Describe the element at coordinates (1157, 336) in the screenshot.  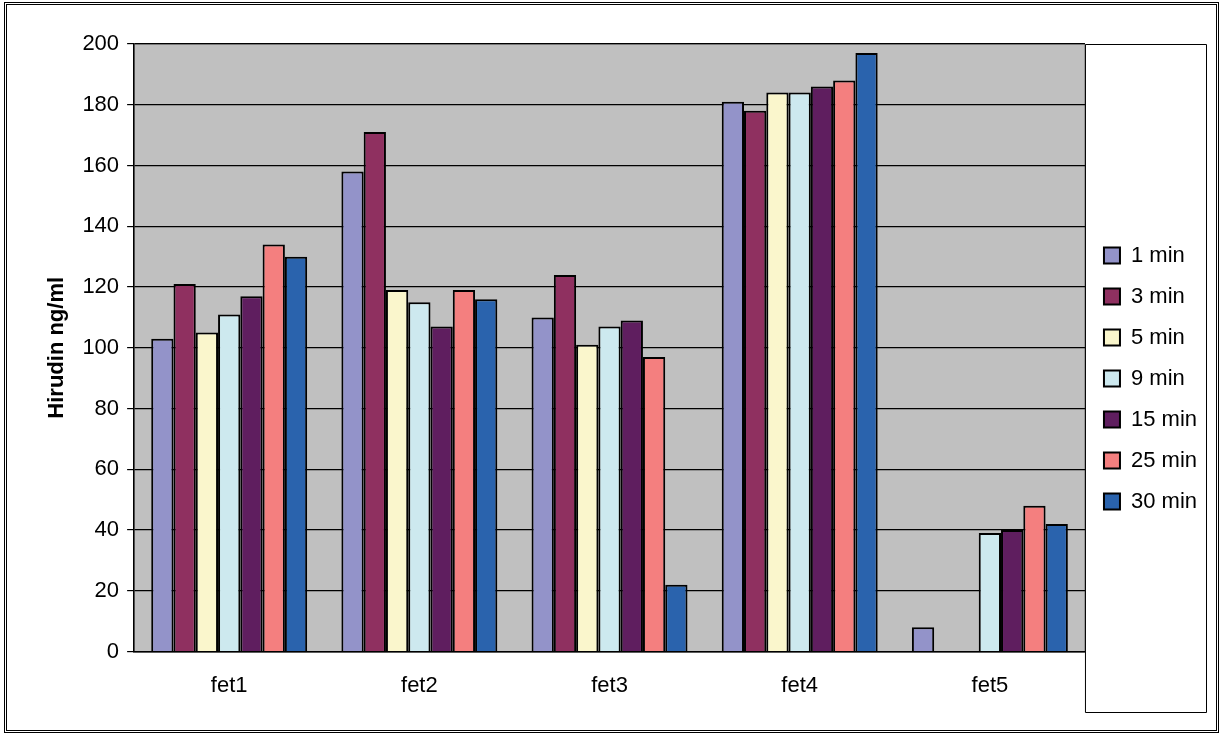
I see `legend-label: 5 min` at that location.